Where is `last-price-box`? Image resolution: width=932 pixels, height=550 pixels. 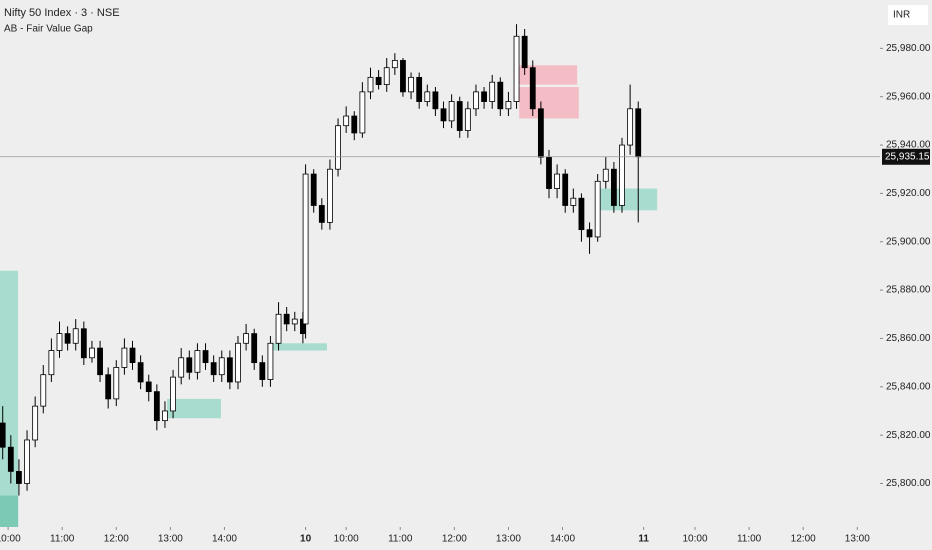 last-price-box is located at coordinates (906, 156).